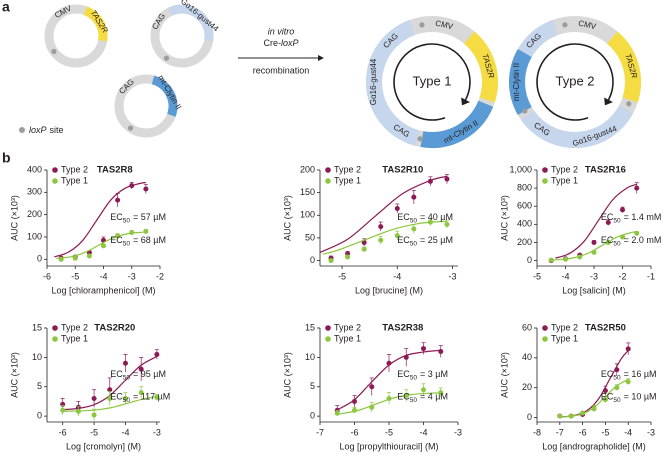 The height and width of the screenshot is (474, 669). Describe the element at coordinates (434, 374) in the screenshot. I see `annotation-value: = 3 µM` at that location.